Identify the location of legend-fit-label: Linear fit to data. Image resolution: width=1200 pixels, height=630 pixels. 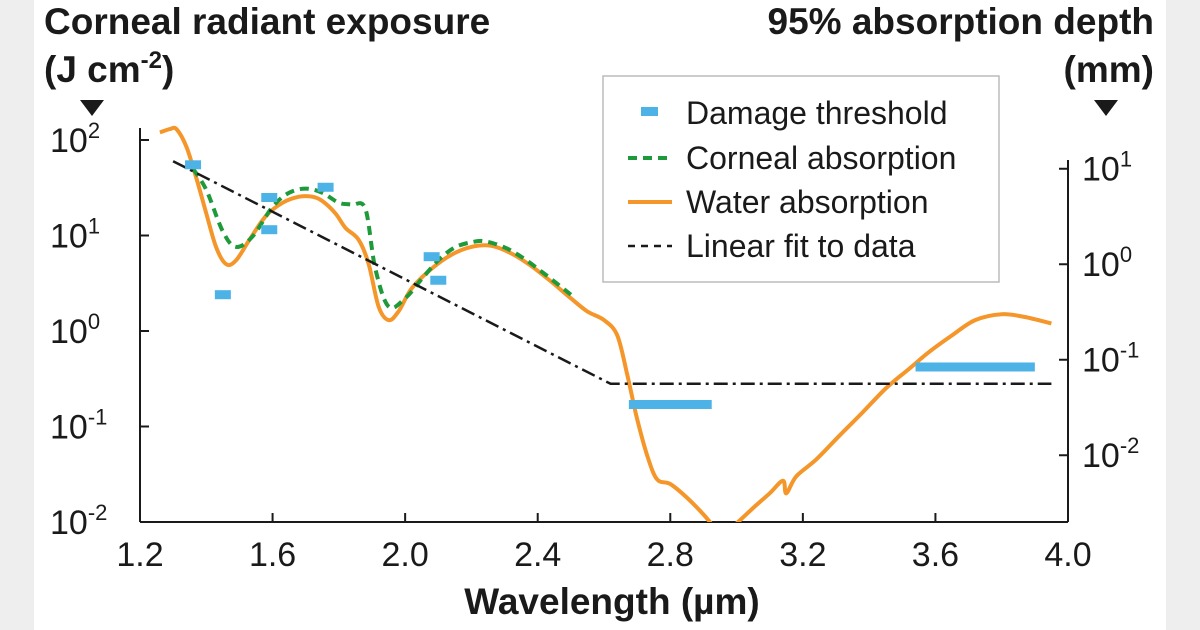
(801, 246).